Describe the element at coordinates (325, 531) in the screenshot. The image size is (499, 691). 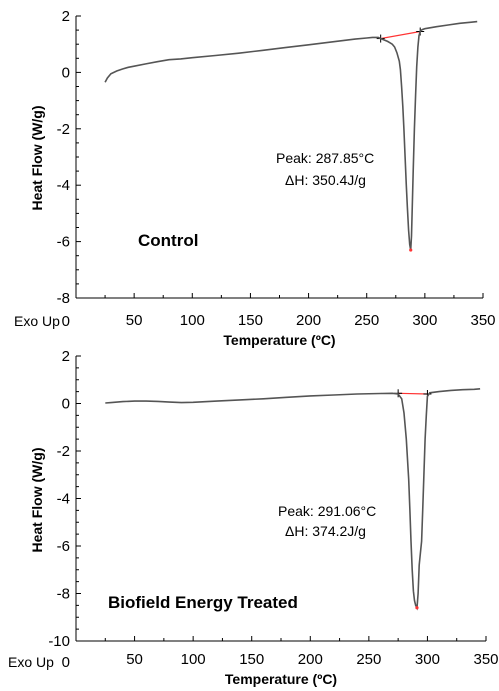
I see `peak-annotation-line: ΔH: 374.2J/g` at that location.